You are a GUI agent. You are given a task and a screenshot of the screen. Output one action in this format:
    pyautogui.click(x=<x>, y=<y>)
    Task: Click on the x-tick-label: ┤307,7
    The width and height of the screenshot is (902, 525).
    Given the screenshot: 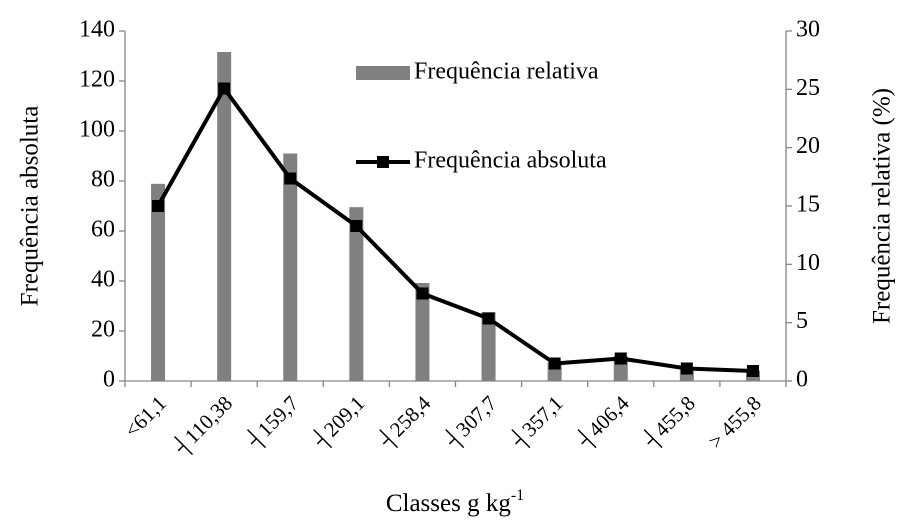 What is the action you would take?
    pyautogui.click(x=471, y=422)
    